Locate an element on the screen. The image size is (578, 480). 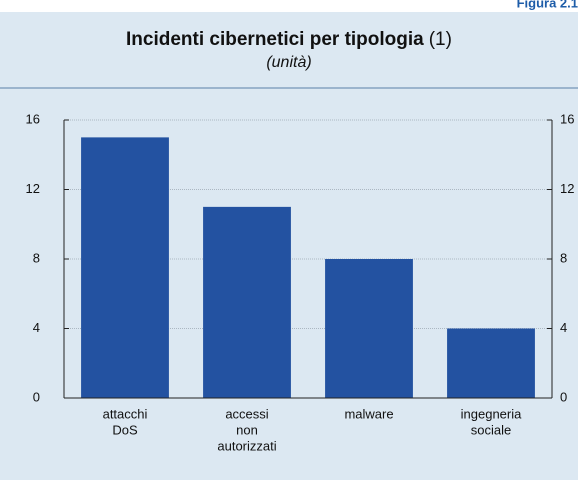
top-strip is located at coordinates (289, 6).